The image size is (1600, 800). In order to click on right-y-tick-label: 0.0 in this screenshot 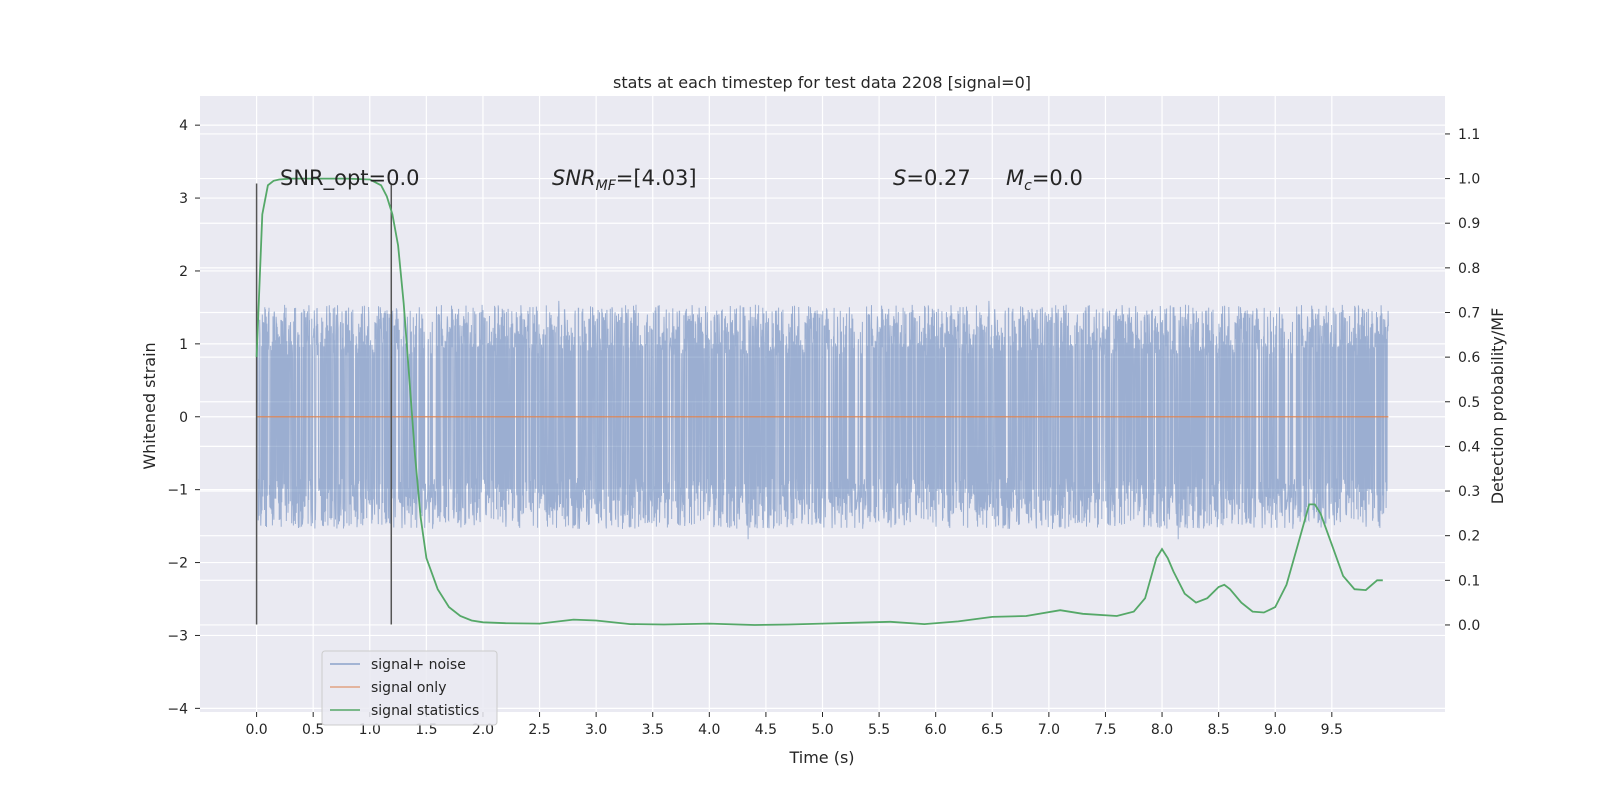, I will do `click(1469, 626)`.